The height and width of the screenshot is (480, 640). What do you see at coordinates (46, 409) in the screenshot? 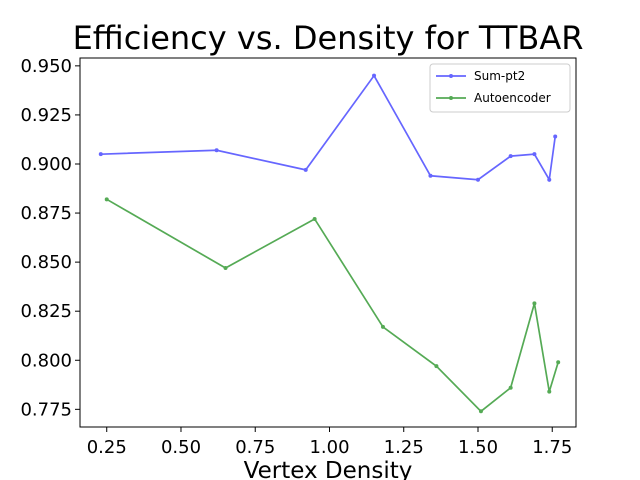
I see `y-tick-label: 0.775` at bounding box center [46, 409].